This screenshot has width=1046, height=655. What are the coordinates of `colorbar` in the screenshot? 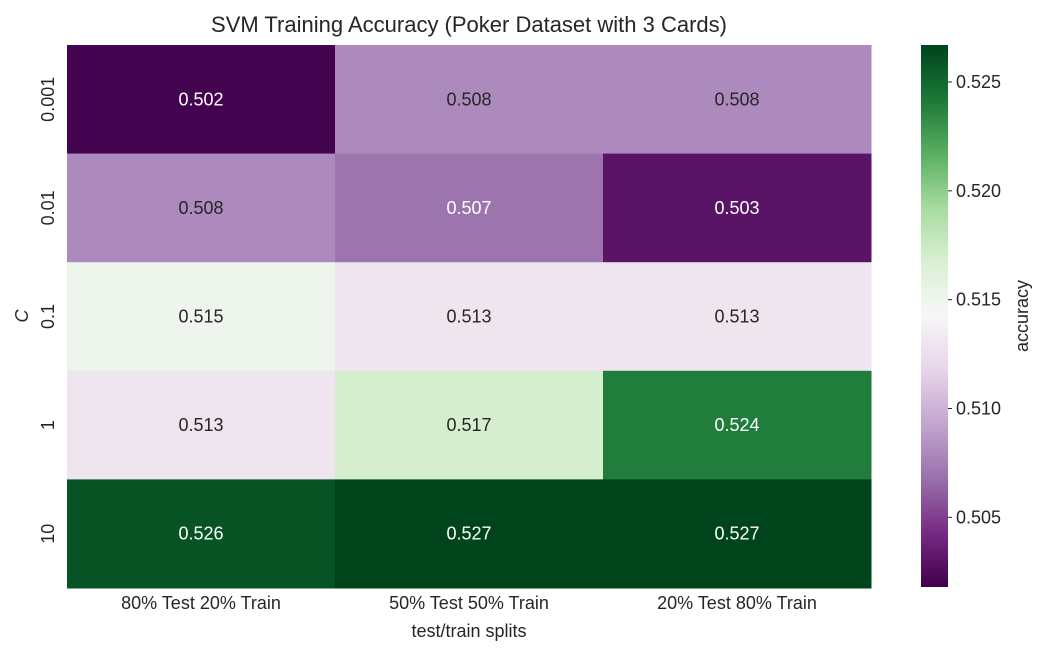 It's located at (934, 316).